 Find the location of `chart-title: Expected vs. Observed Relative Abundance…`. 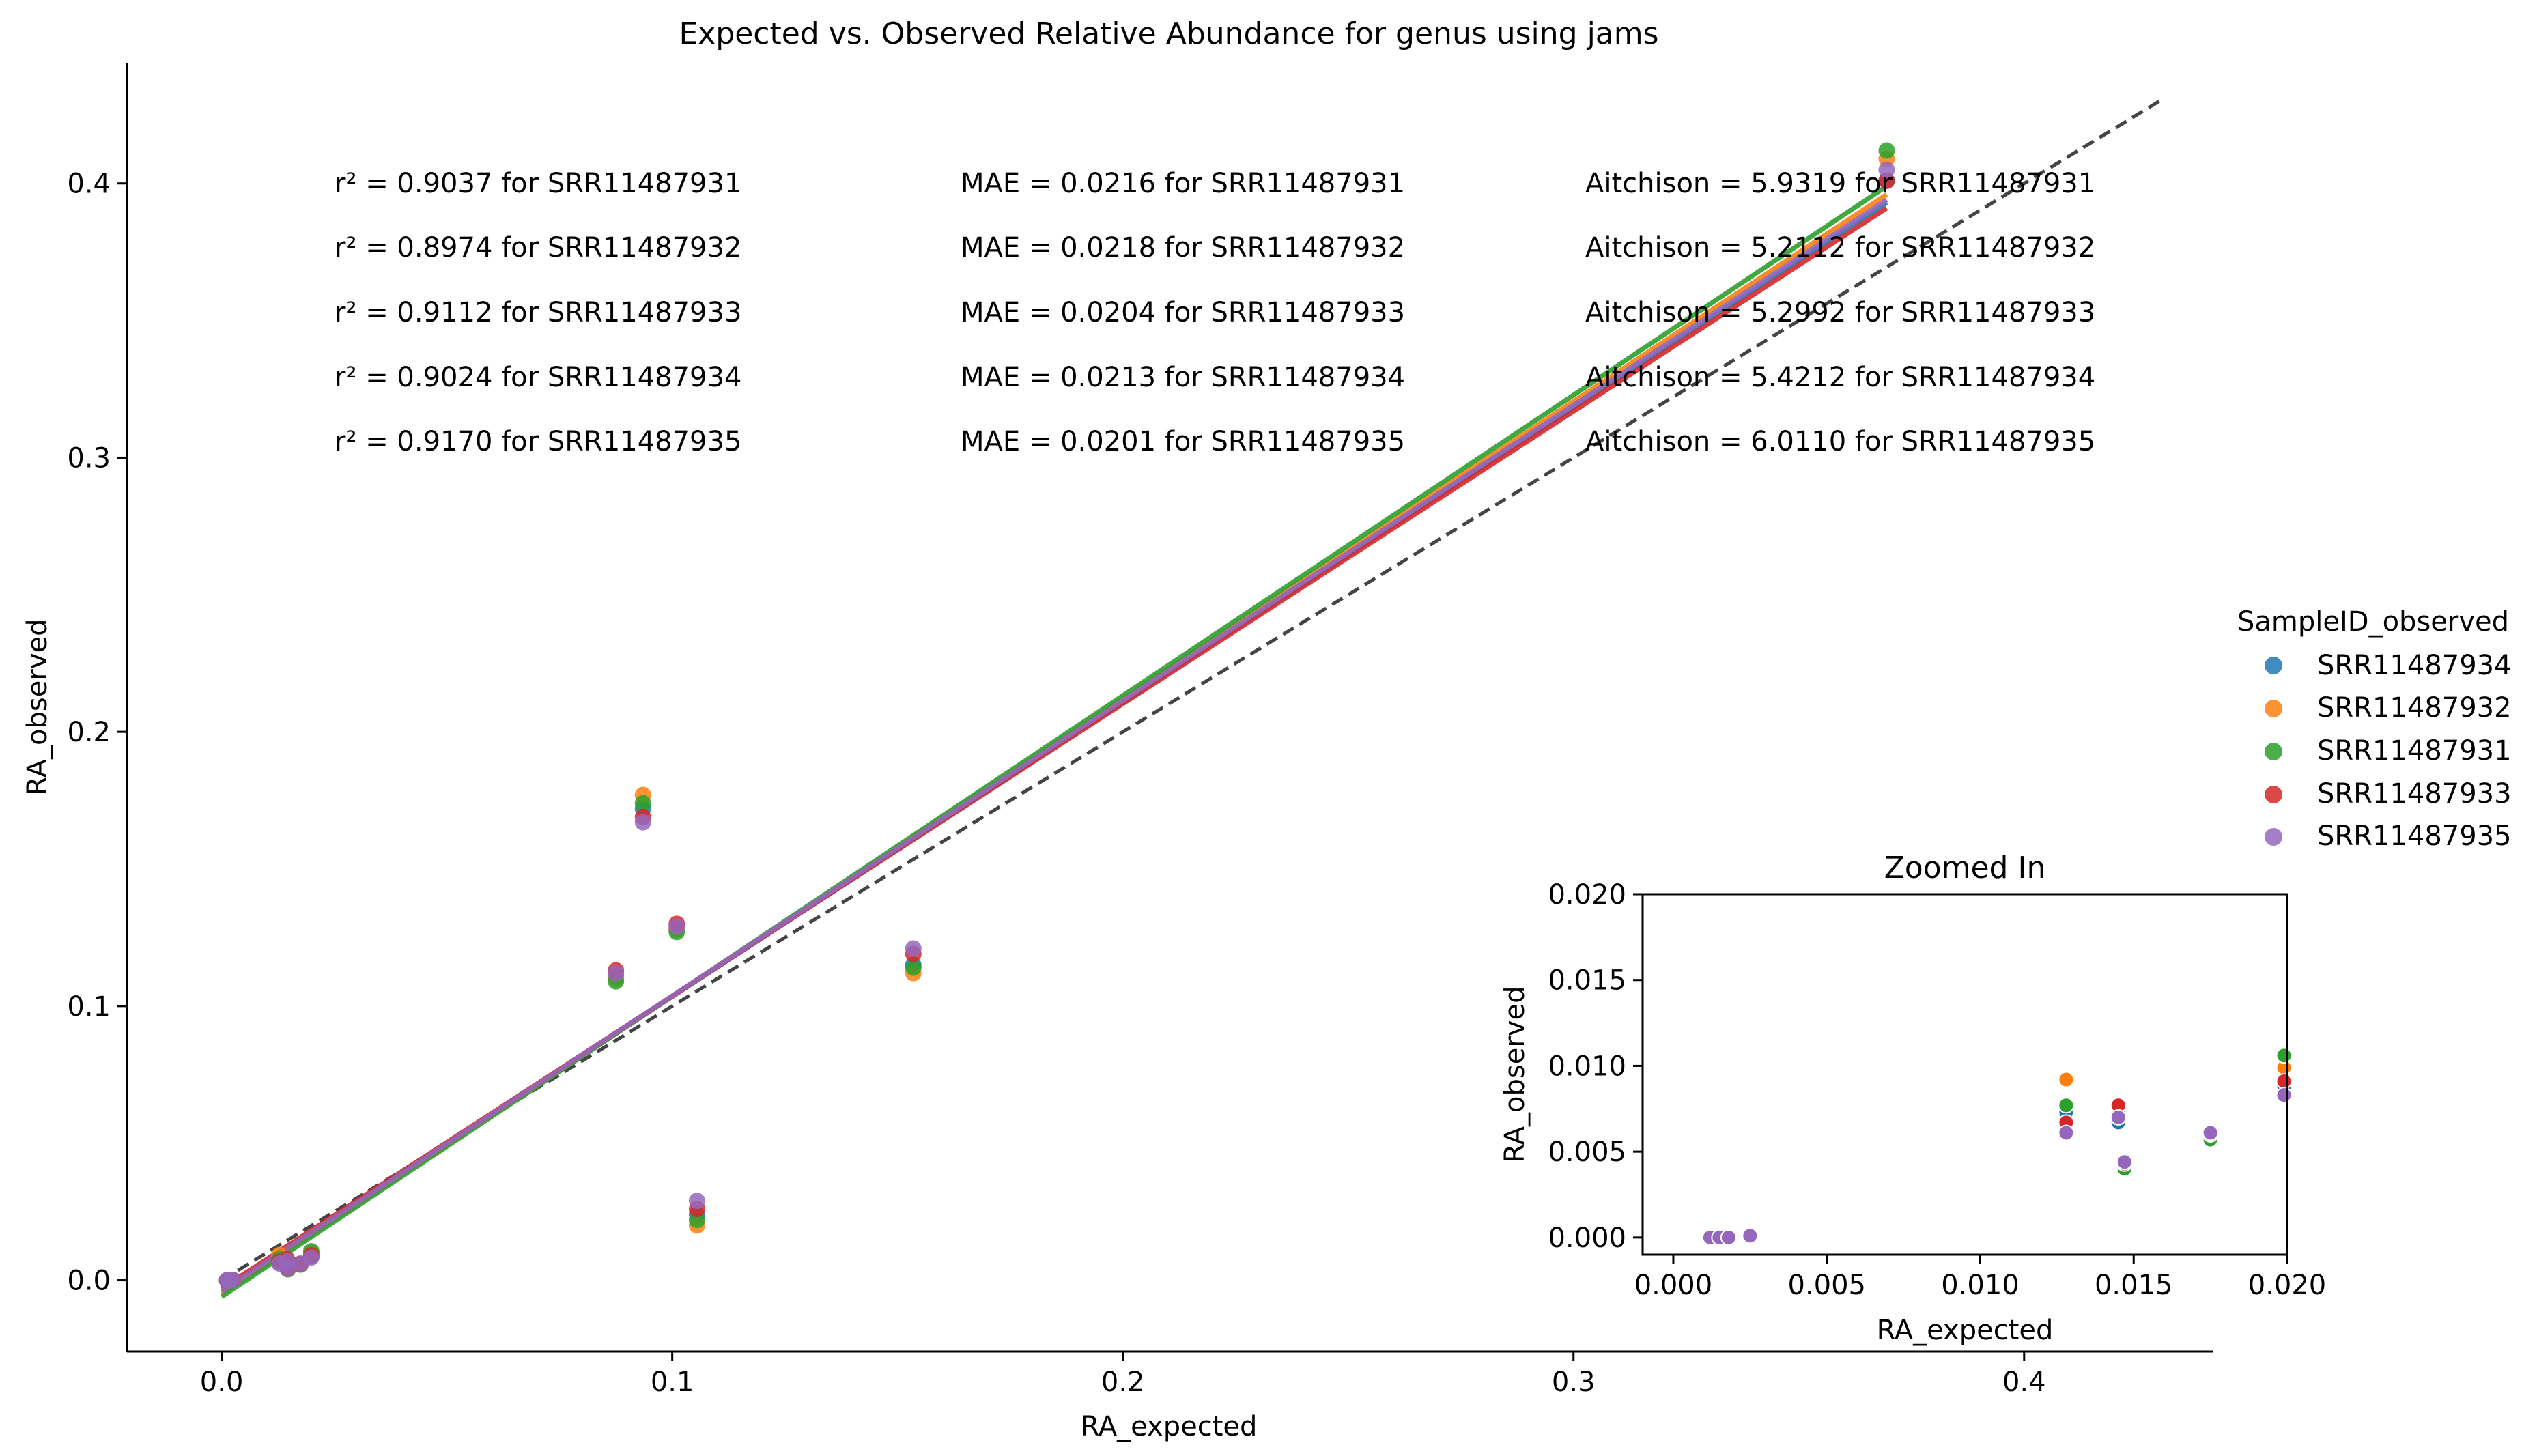

chart-title: Expected vs. Observed Relative Abundance… is located at coordinates (1168, 33).